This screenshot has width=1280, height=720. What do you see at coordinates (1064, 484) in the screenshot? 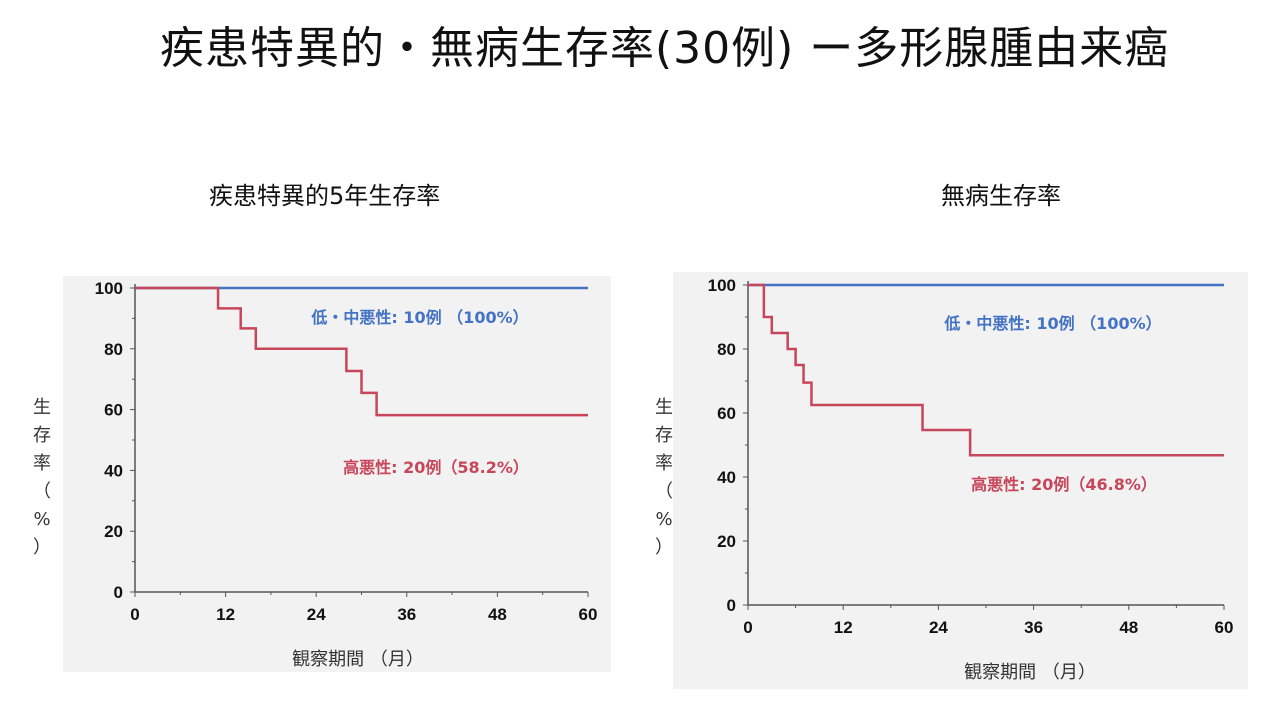
I see `series-label-high-grade: 高悪性: 20例（46.8%）` at bounding box center [1064, 484].